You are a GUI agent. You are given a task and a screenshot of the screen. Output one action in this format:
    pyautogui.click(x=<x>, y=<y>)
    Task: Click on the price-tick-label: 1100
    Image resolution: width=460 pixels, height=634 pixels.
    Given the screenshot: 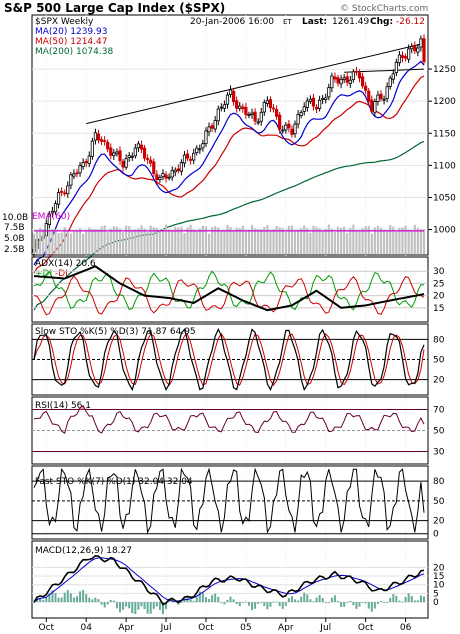 What is the action you would take?
    pyautogui.click(x=444, y=166)
    